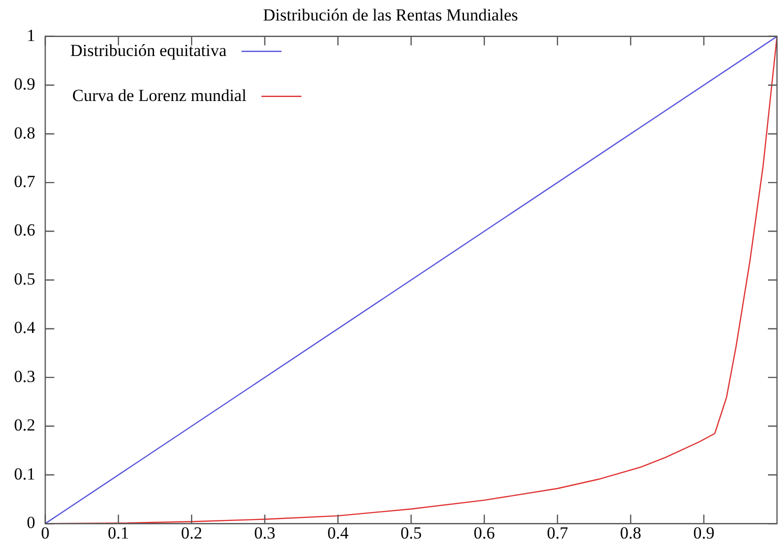 The image size is (779, 544). Describe the element at coordinates (25, 425) in the screenshot. I see `y-tick-label: 0.2` at that location.